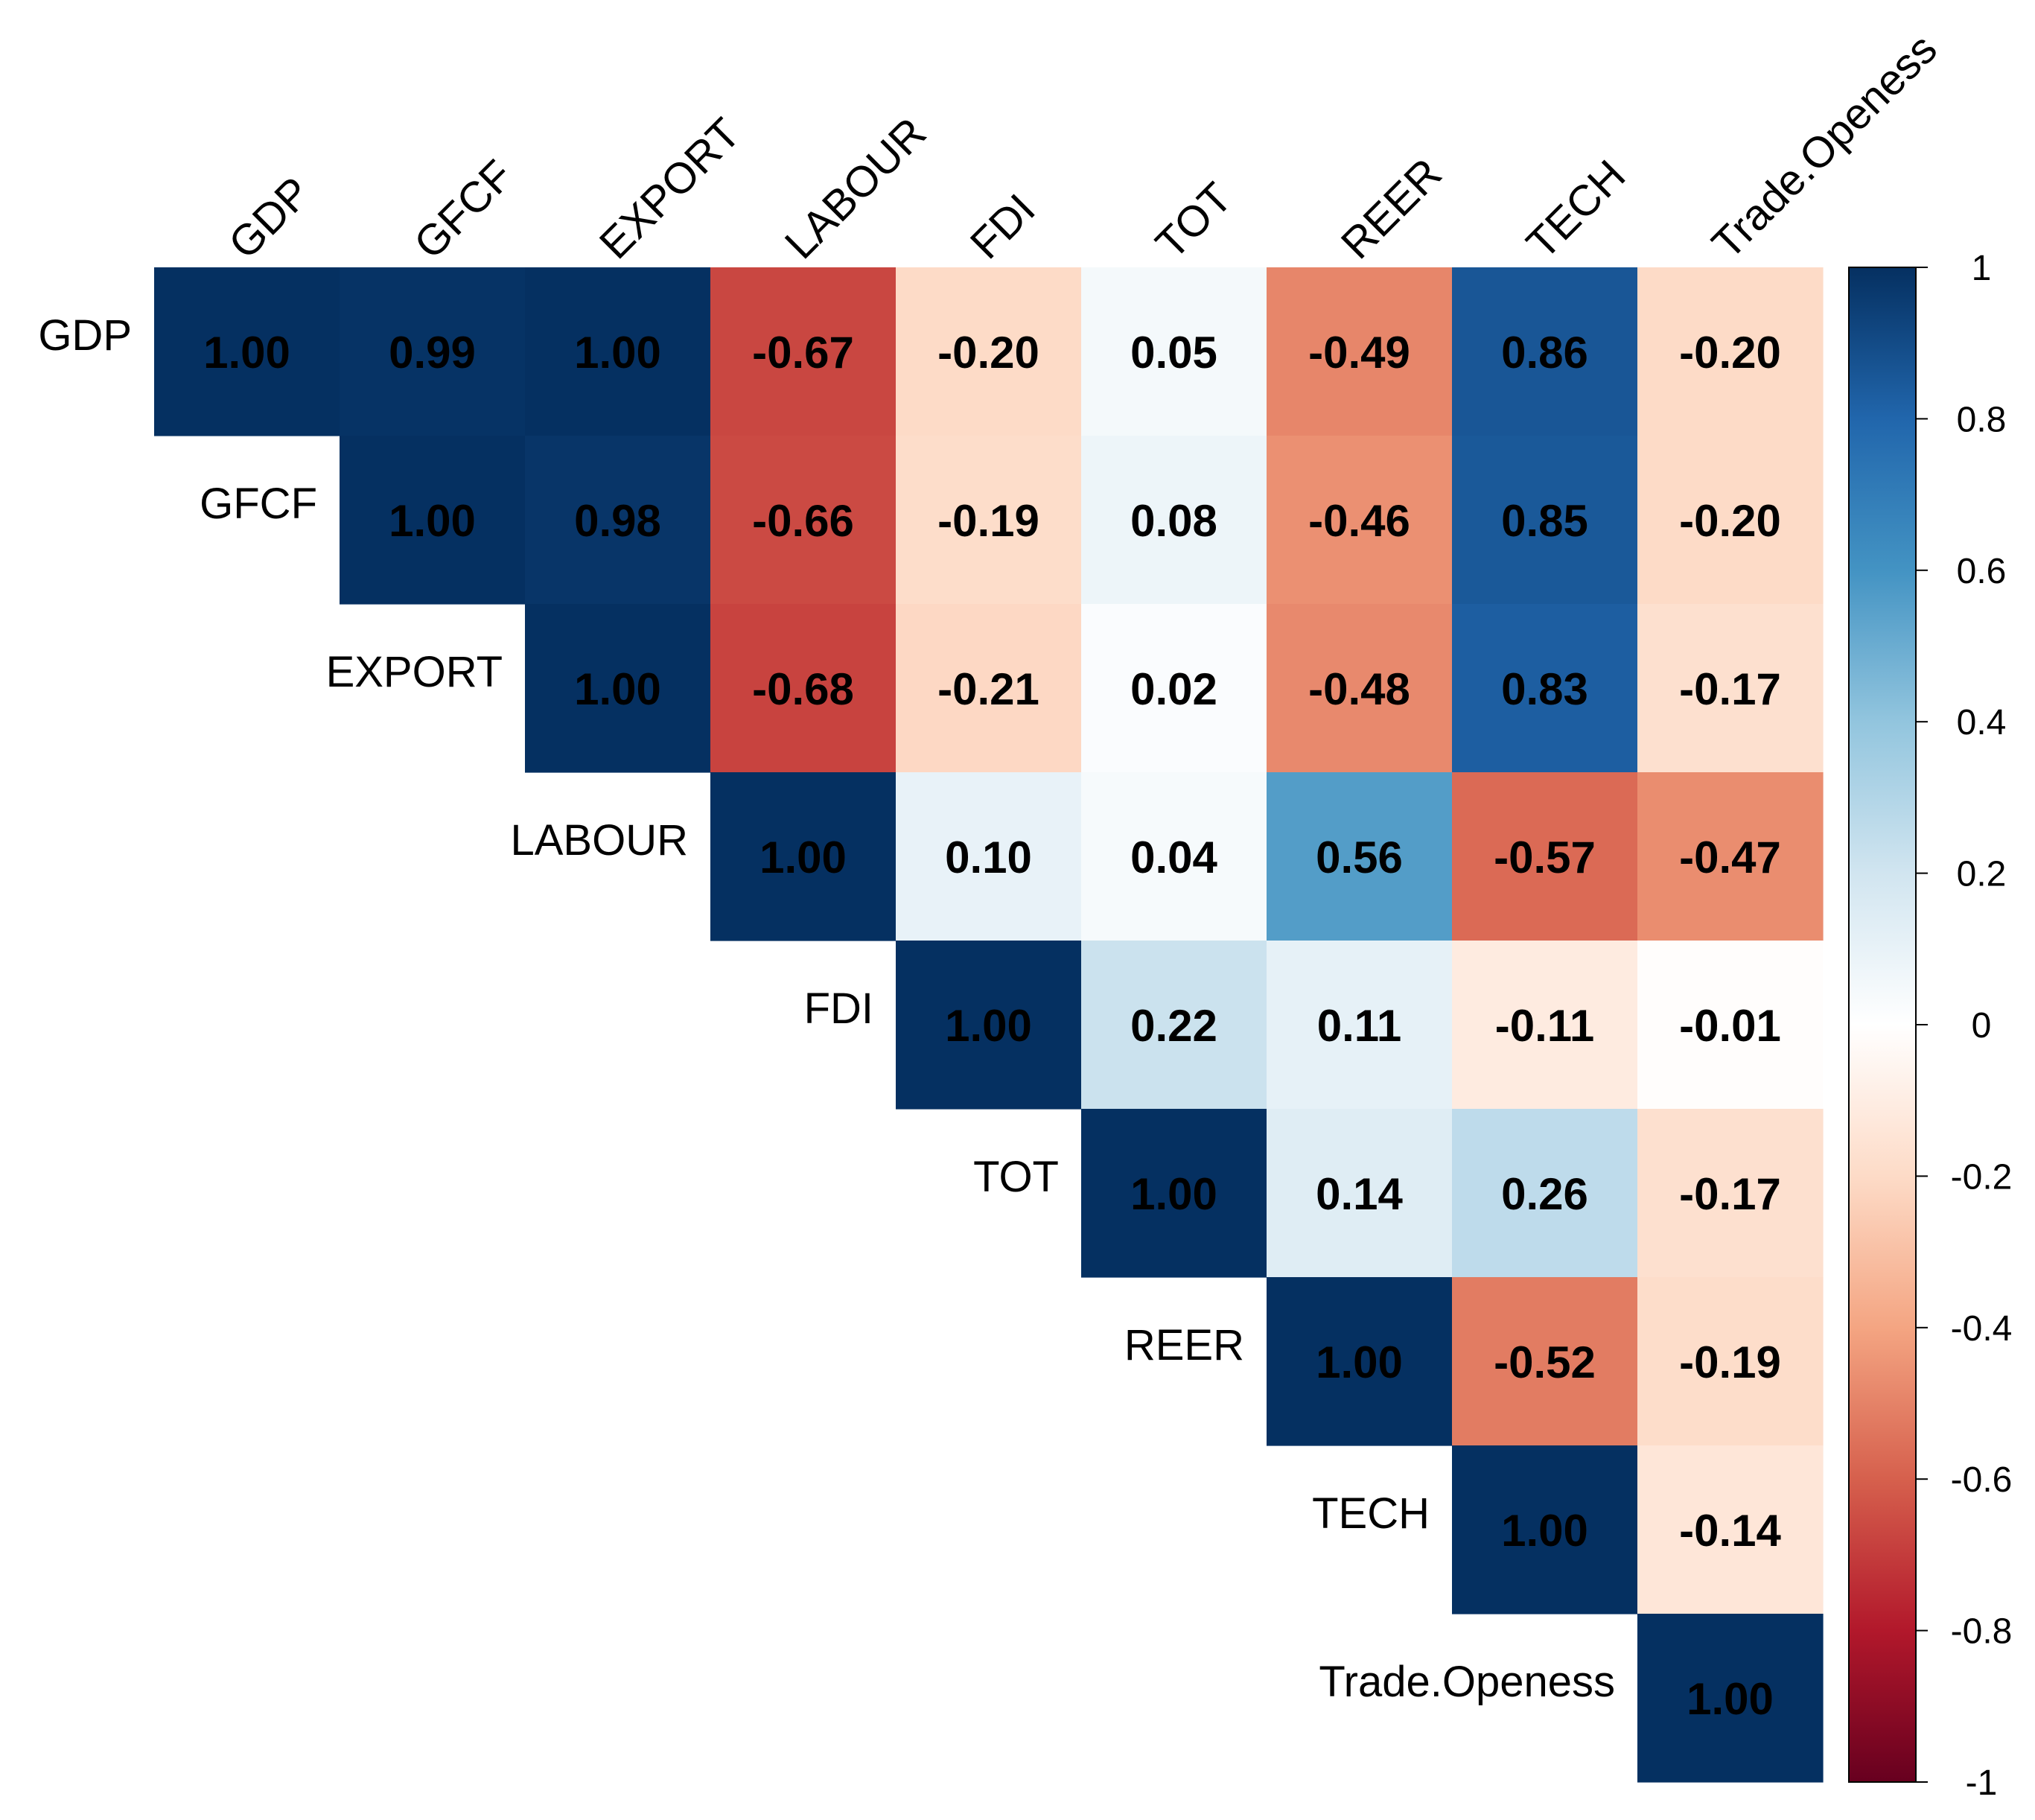 The width and height of the screenshot is (2035, 1820). Describe the element at coordinates (618, 520) in the screenshot. I see `heatmap-cell-GFCF-EXPORT` at that location.